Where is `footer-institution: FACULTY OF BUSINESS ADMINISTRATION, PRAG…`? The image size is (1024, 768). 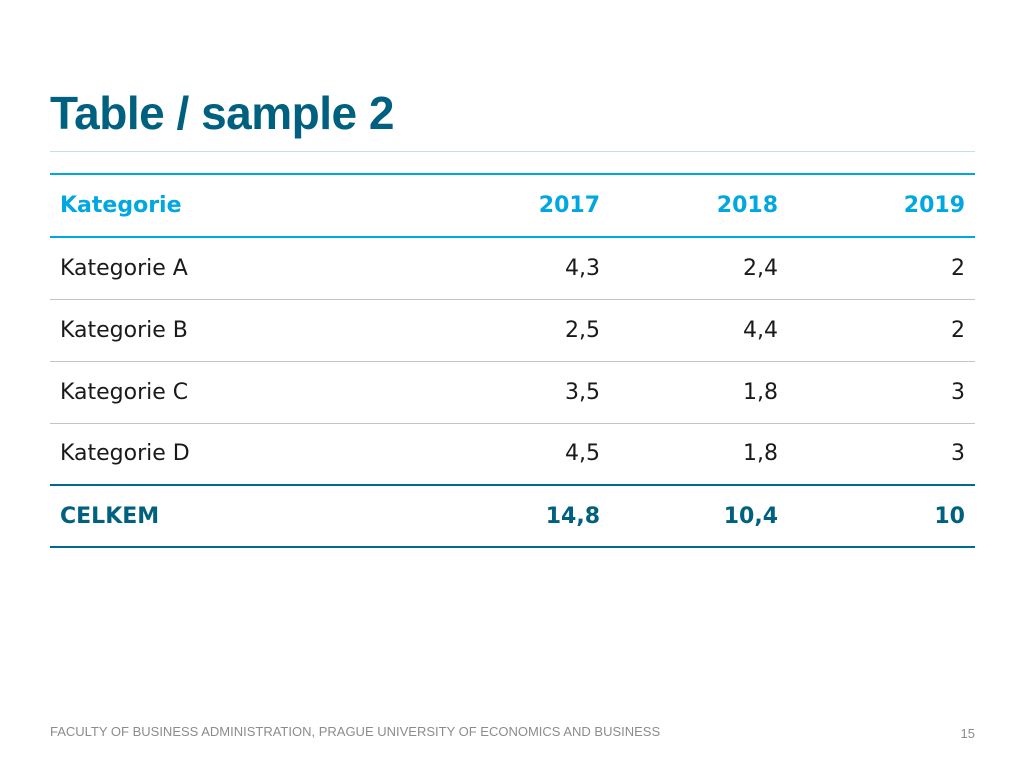
footer-institution: FACULTY OF BUSINESS ADMINISTRATION, PRAG… is located at coordinates (355, 731).